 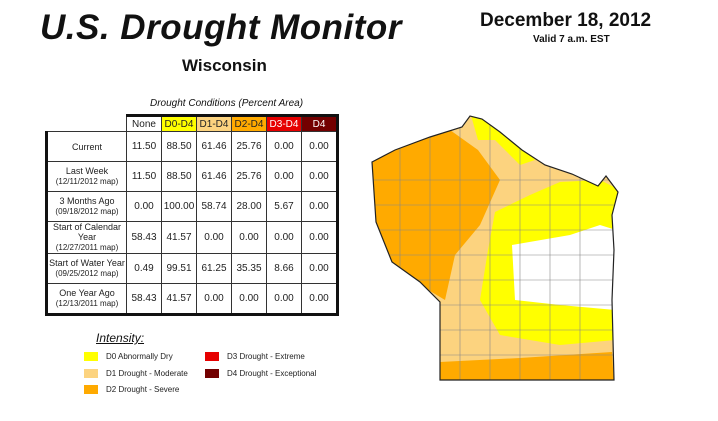 I want to click on table-cell: 0.49, so click(x=144, y=268).